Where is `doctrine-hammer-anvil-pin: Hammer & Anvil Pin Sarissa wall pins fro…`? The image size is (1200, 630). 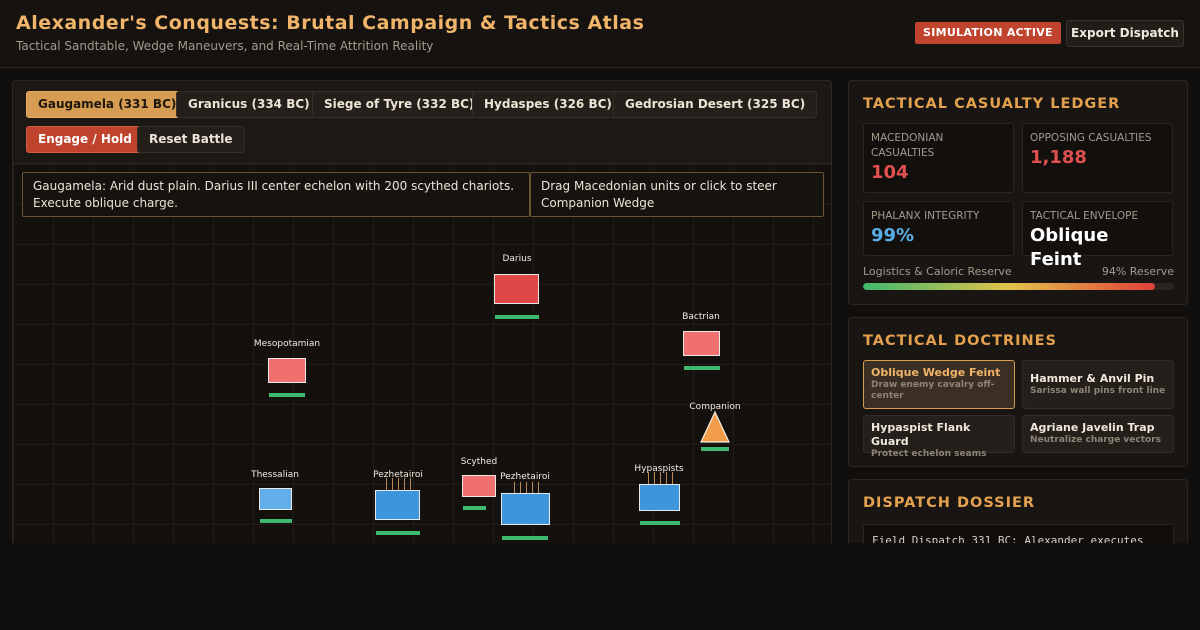 doctrine-hammer-anvil-pin: Hammer & Anvil Pin Sarissa wall pins fro… is located at coordinates (1098, 384).